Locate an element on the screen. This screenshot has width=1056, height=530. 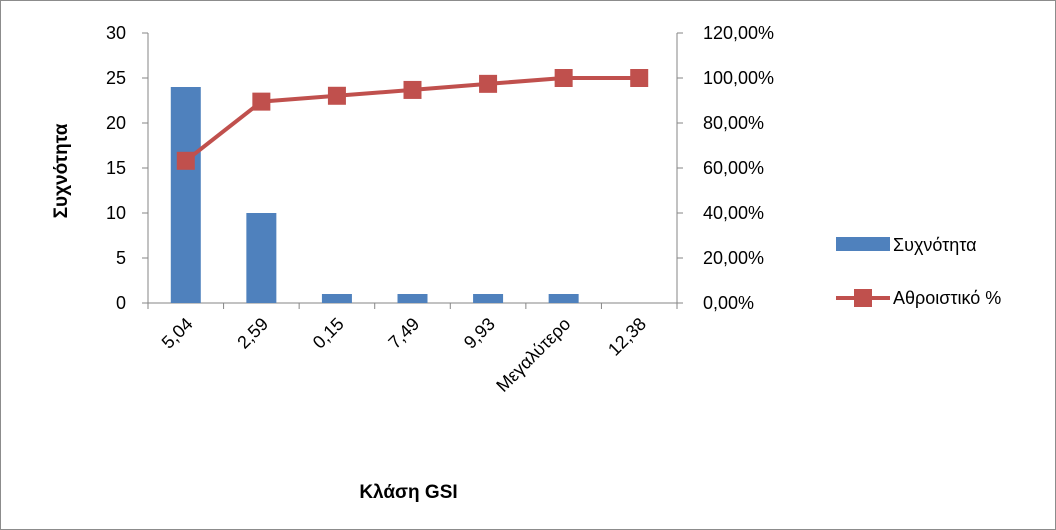
y-right-tick-label: 100,00% is located at coordinates (738, 78).